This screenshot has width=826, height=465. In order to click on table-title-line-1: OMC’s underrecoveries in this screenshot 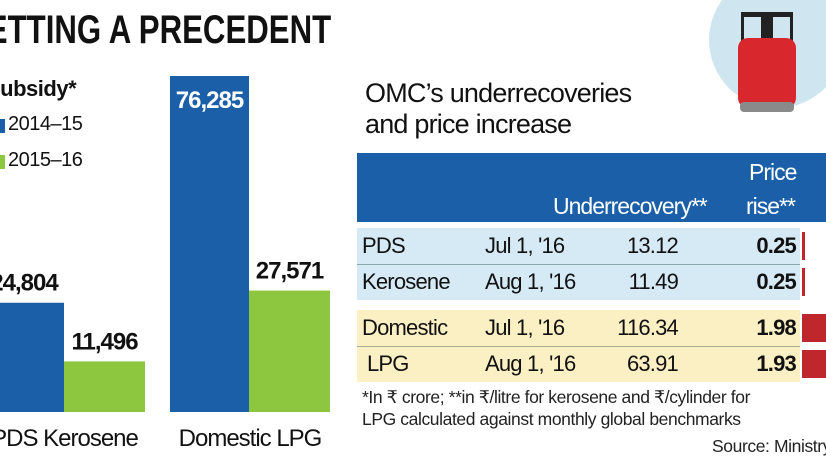, I will do `click(498, 93)`.